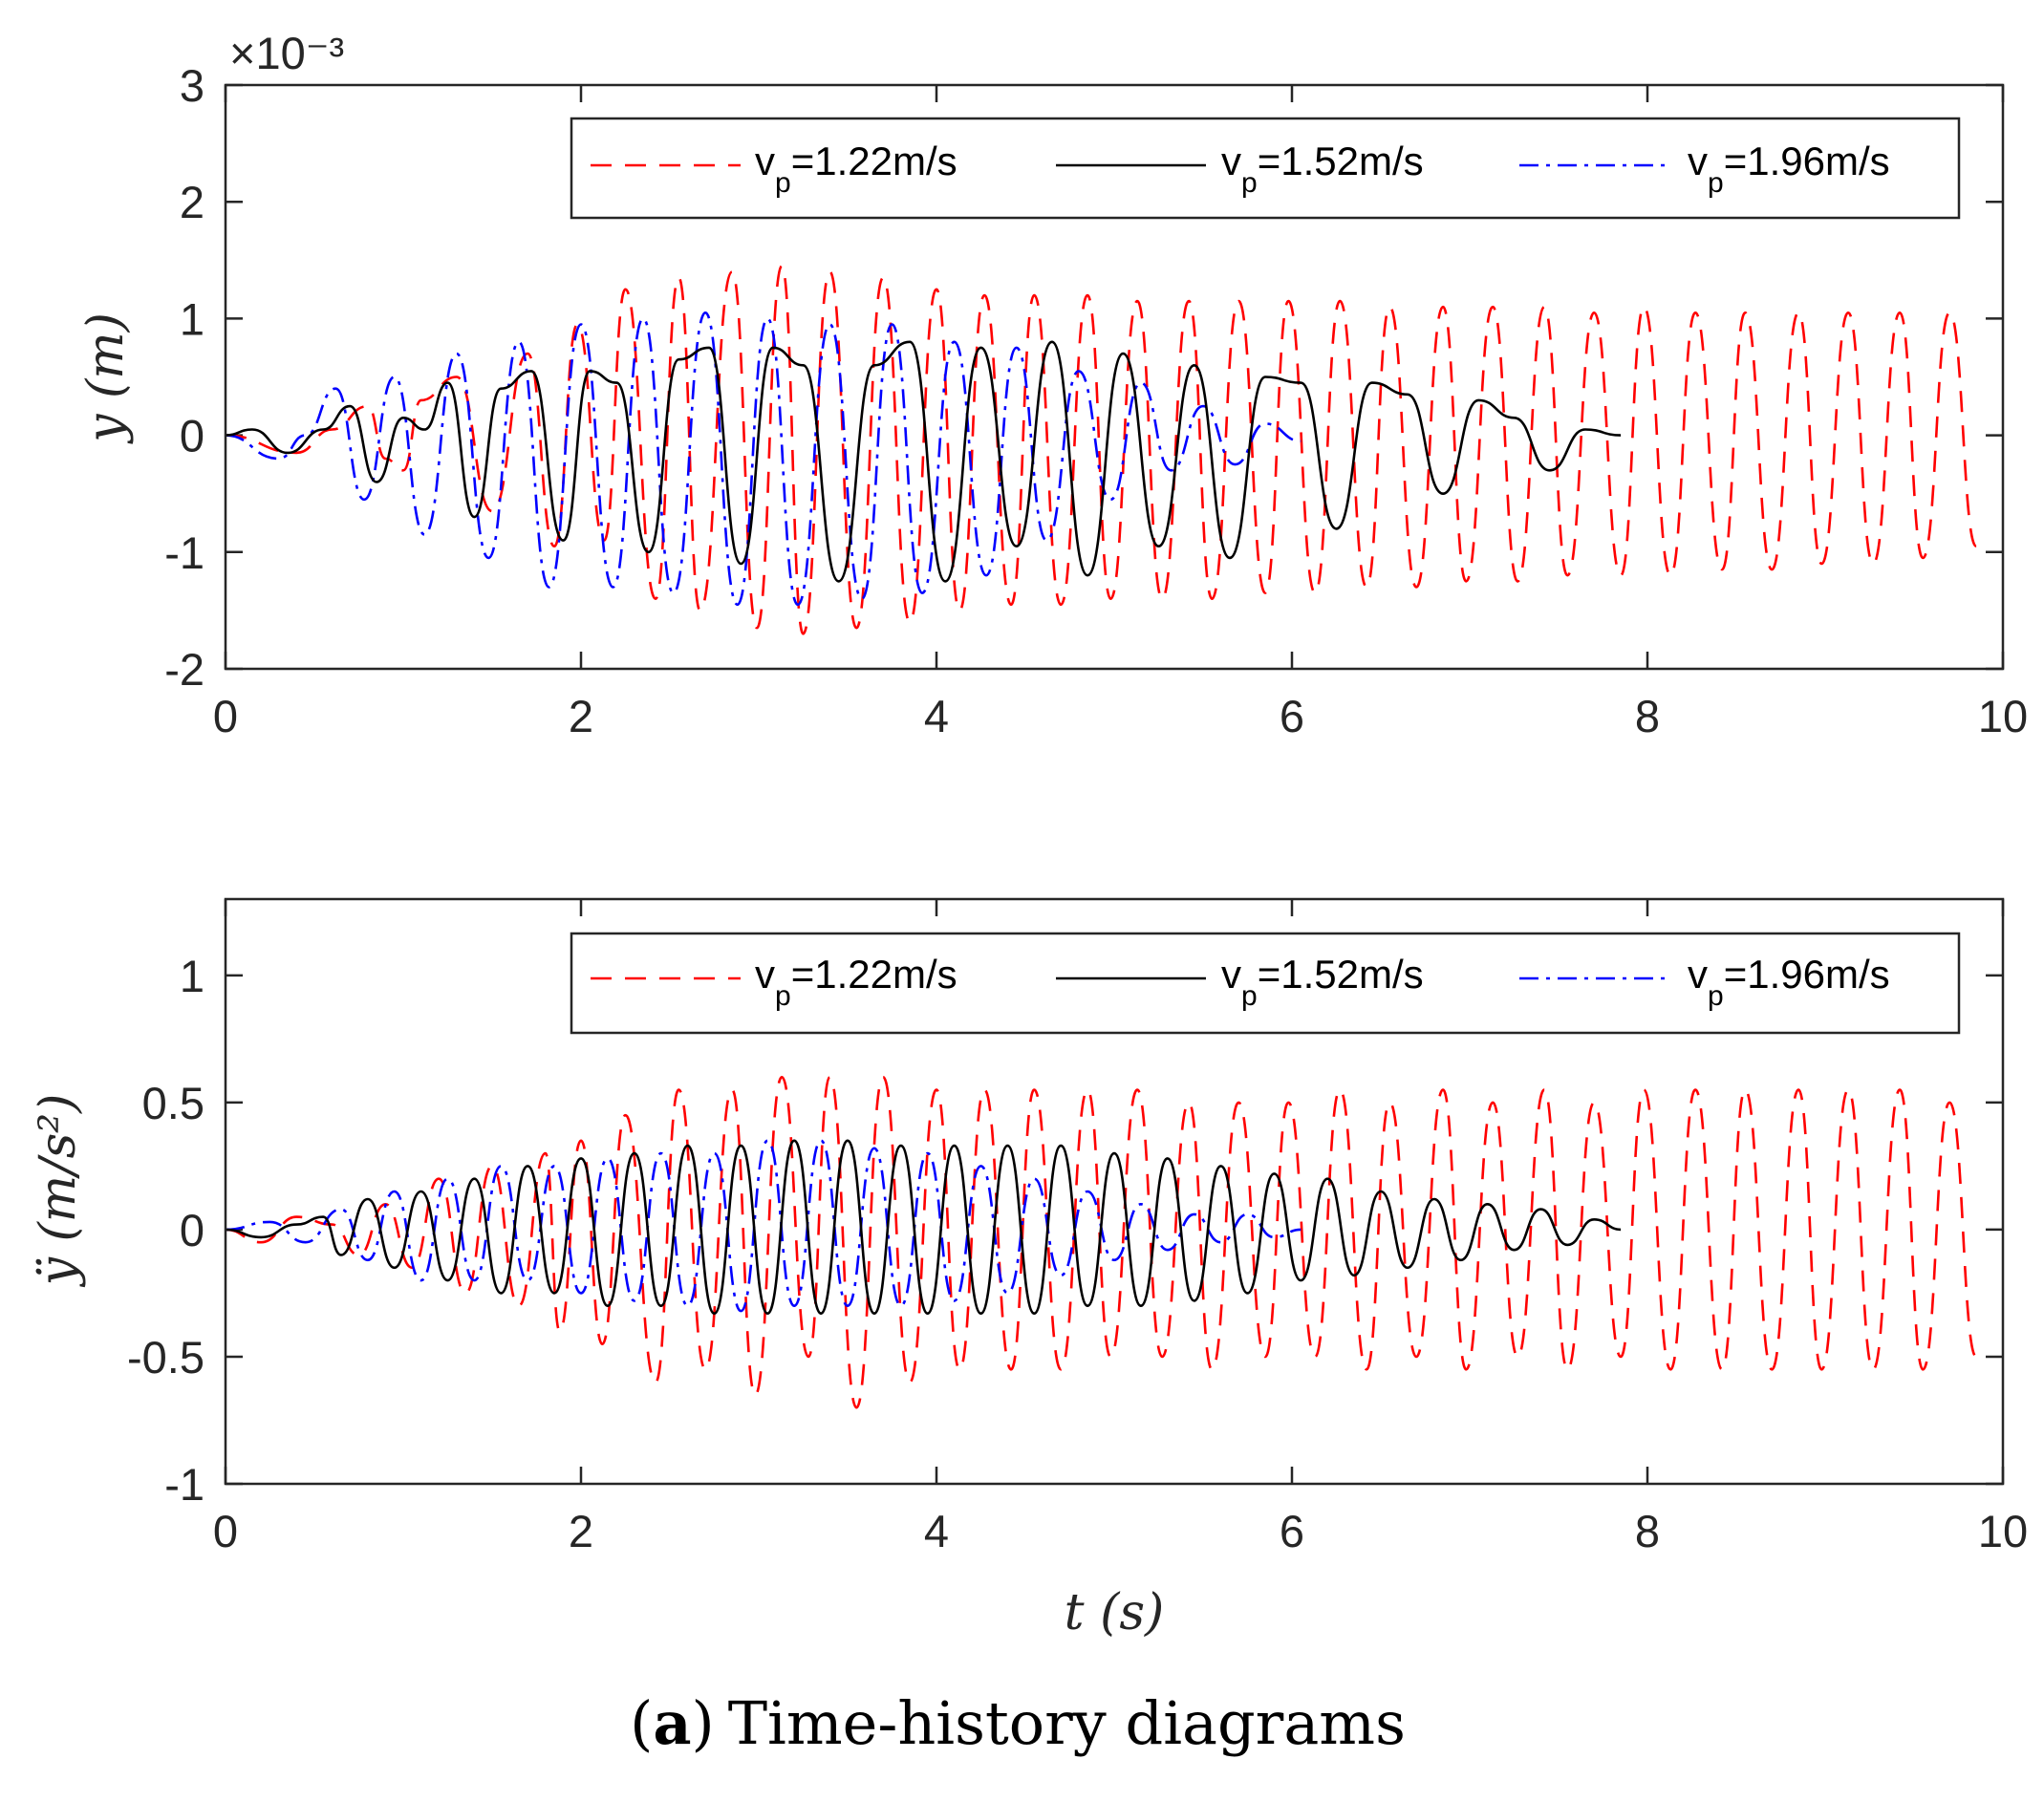  What do you see at coordinates (58, 1191) in the screenshot?
I see `y-axis-label: ÿ (m/s²)` at bounding box center [58, 1191].